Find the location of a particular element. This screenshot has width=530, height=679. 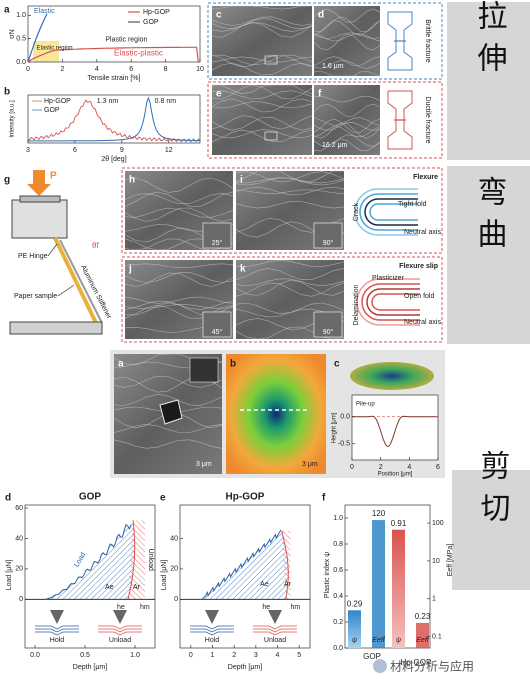

y-tick-label: 0.0 is located at coordinates (21, 62).